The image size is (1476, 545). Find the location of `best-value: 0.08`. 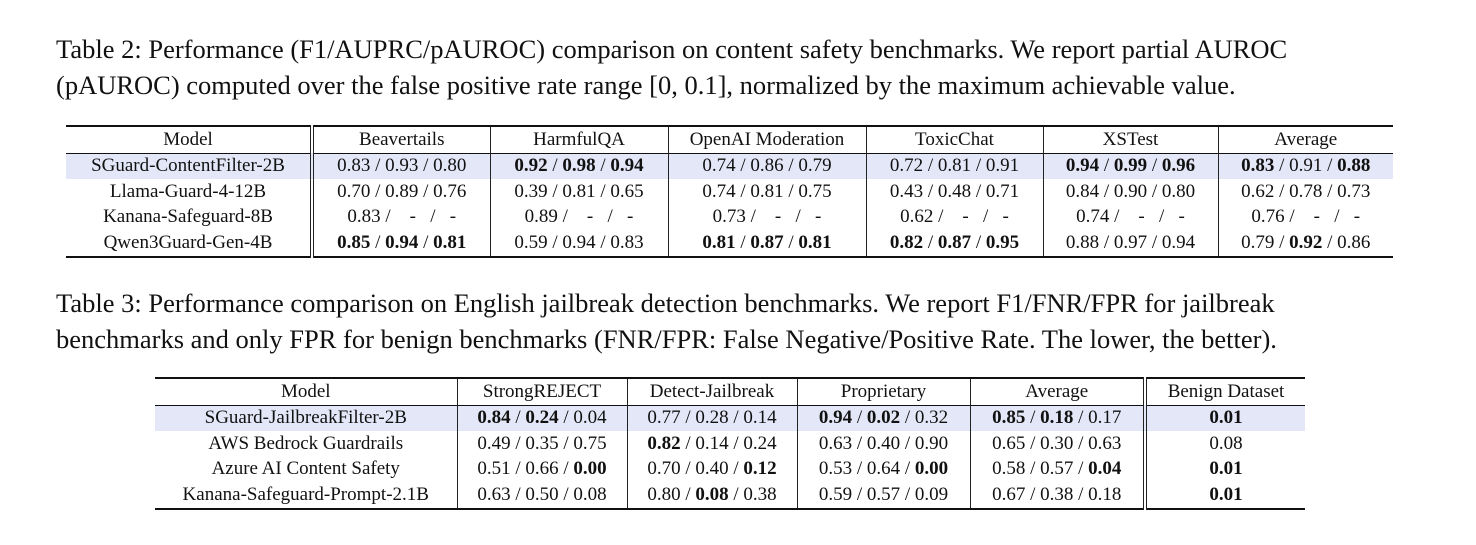

best-value: 0.08 is located at coordinates (712, 494).